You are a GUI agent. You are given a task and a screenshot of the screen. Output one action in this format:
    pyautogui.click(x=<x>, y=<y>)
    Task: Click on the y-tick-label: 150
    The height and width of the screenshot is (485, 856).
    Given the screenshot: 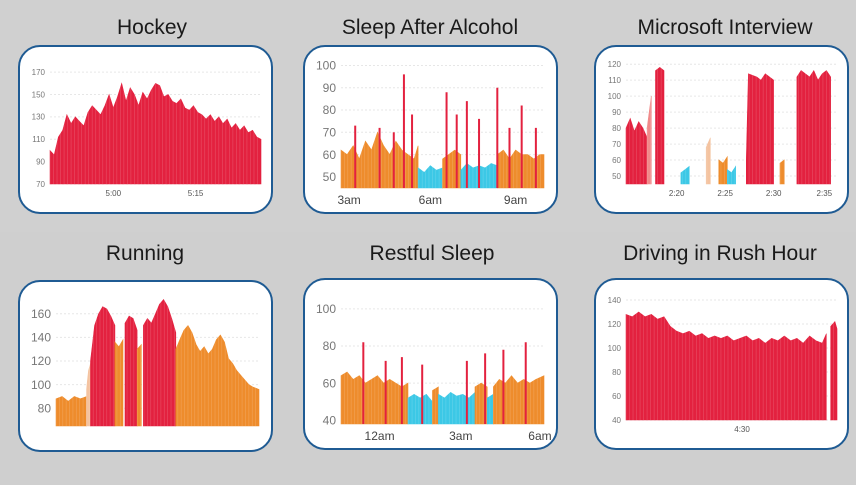 What is the action you would take?
    pyautogui.click(x=39, y=94)
    